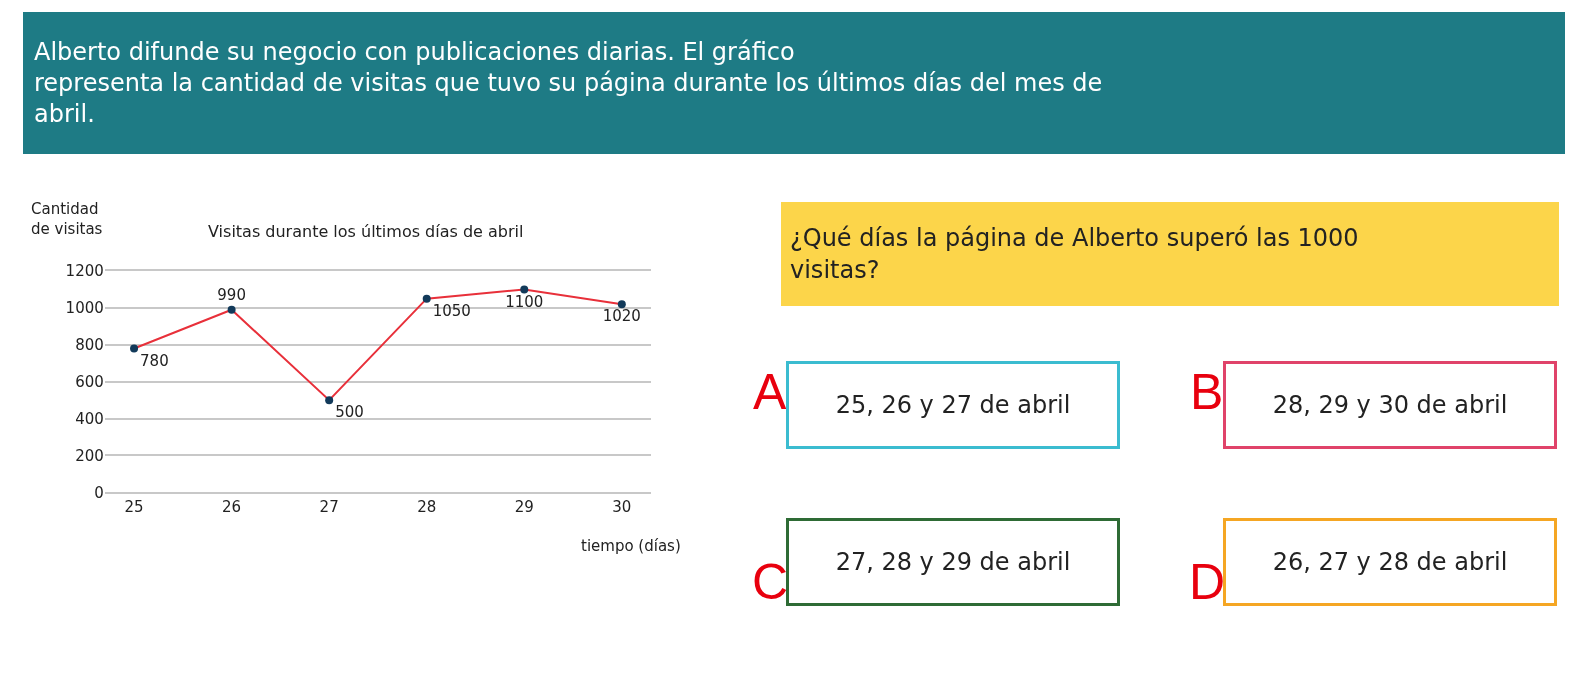  What do you see at coordinates (622, 507) in the screenshot?
I see `x-tick-label: 30` at bounding box center [622, 507].